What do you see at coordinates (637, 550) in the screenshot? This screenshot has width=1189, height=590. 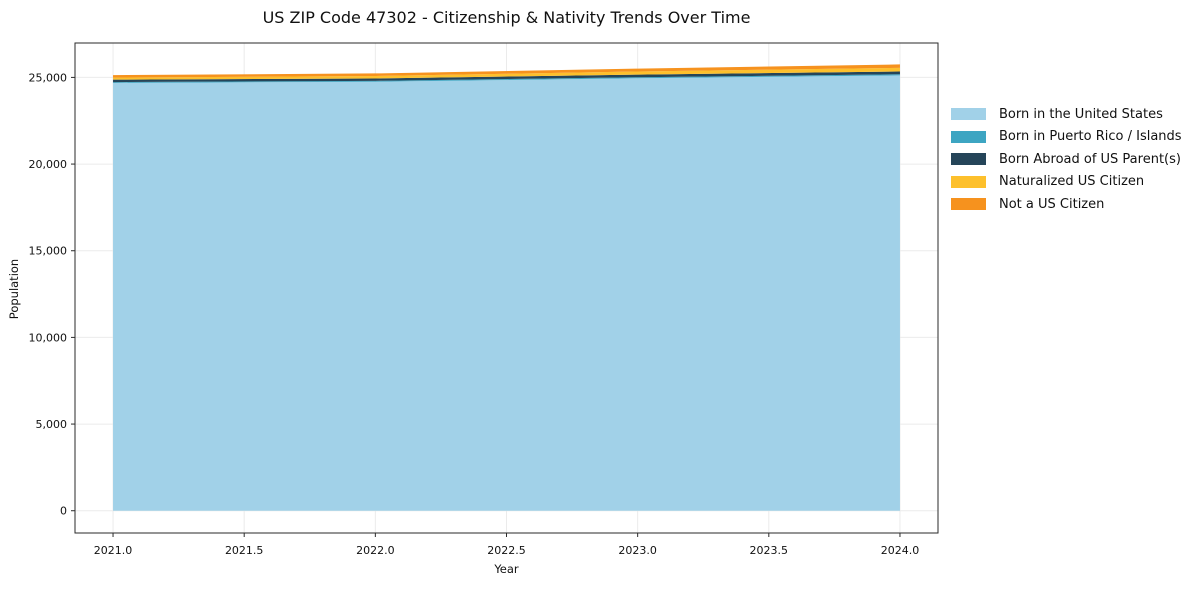 I see `x-tick-label: 2023.0` at bounding box center [637, 550].